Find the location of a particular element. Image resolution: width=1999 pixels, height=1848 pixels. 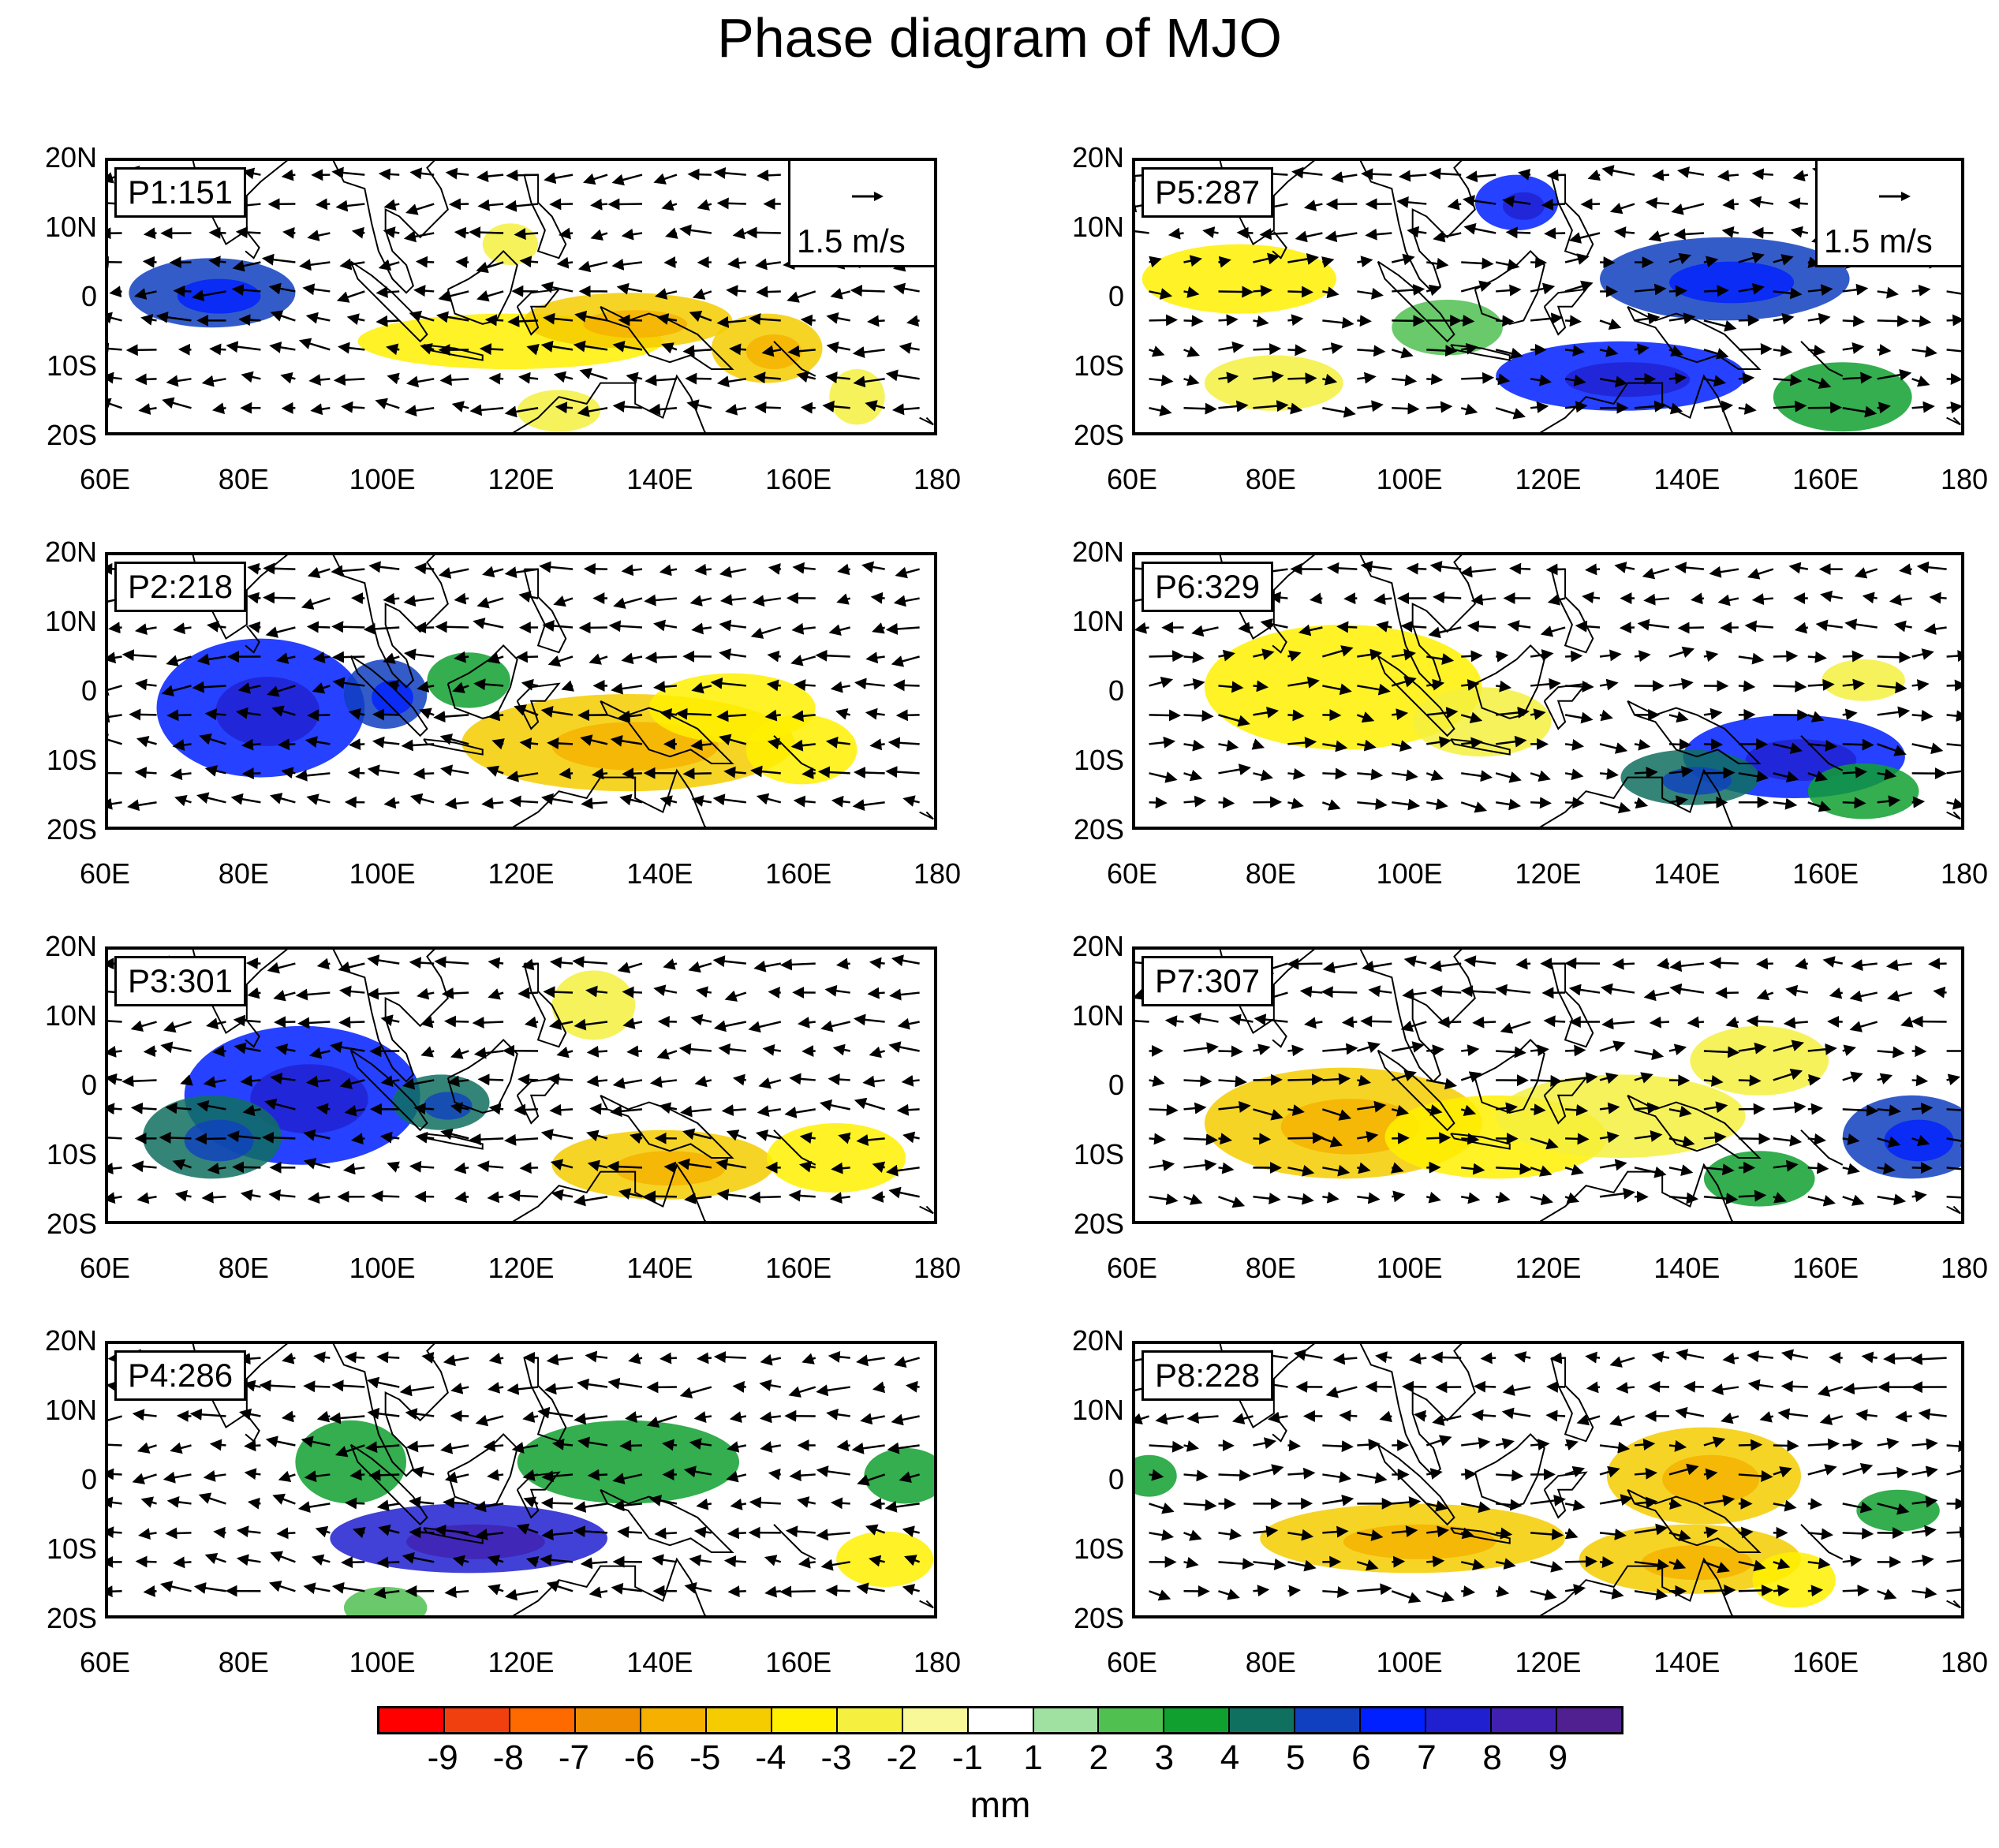

colorbar-swatch is located at coordinates (1589, 1720).